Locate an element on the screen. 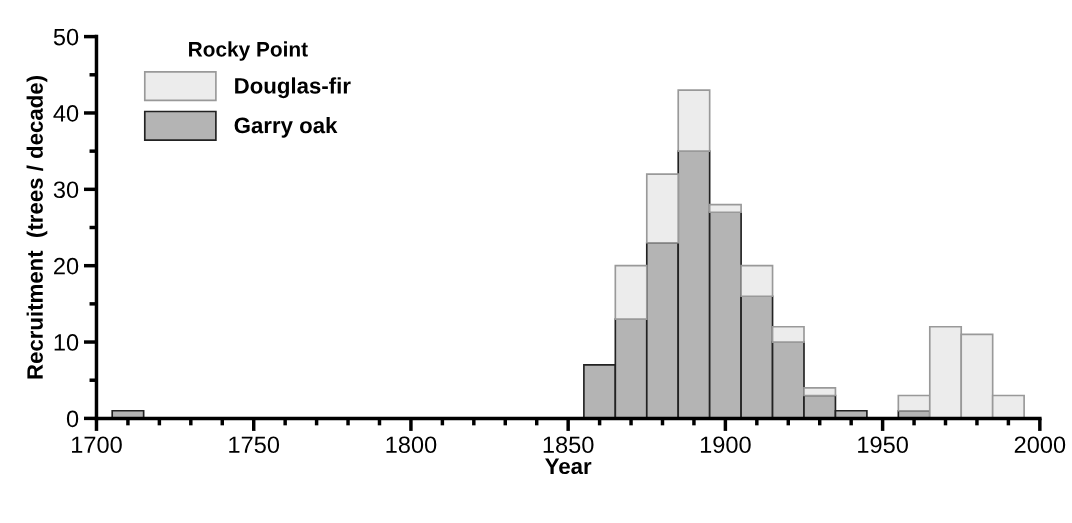 This screenshot has height=523, width=1072. y-tick-label: 30 is located at coordinates (66, 190).